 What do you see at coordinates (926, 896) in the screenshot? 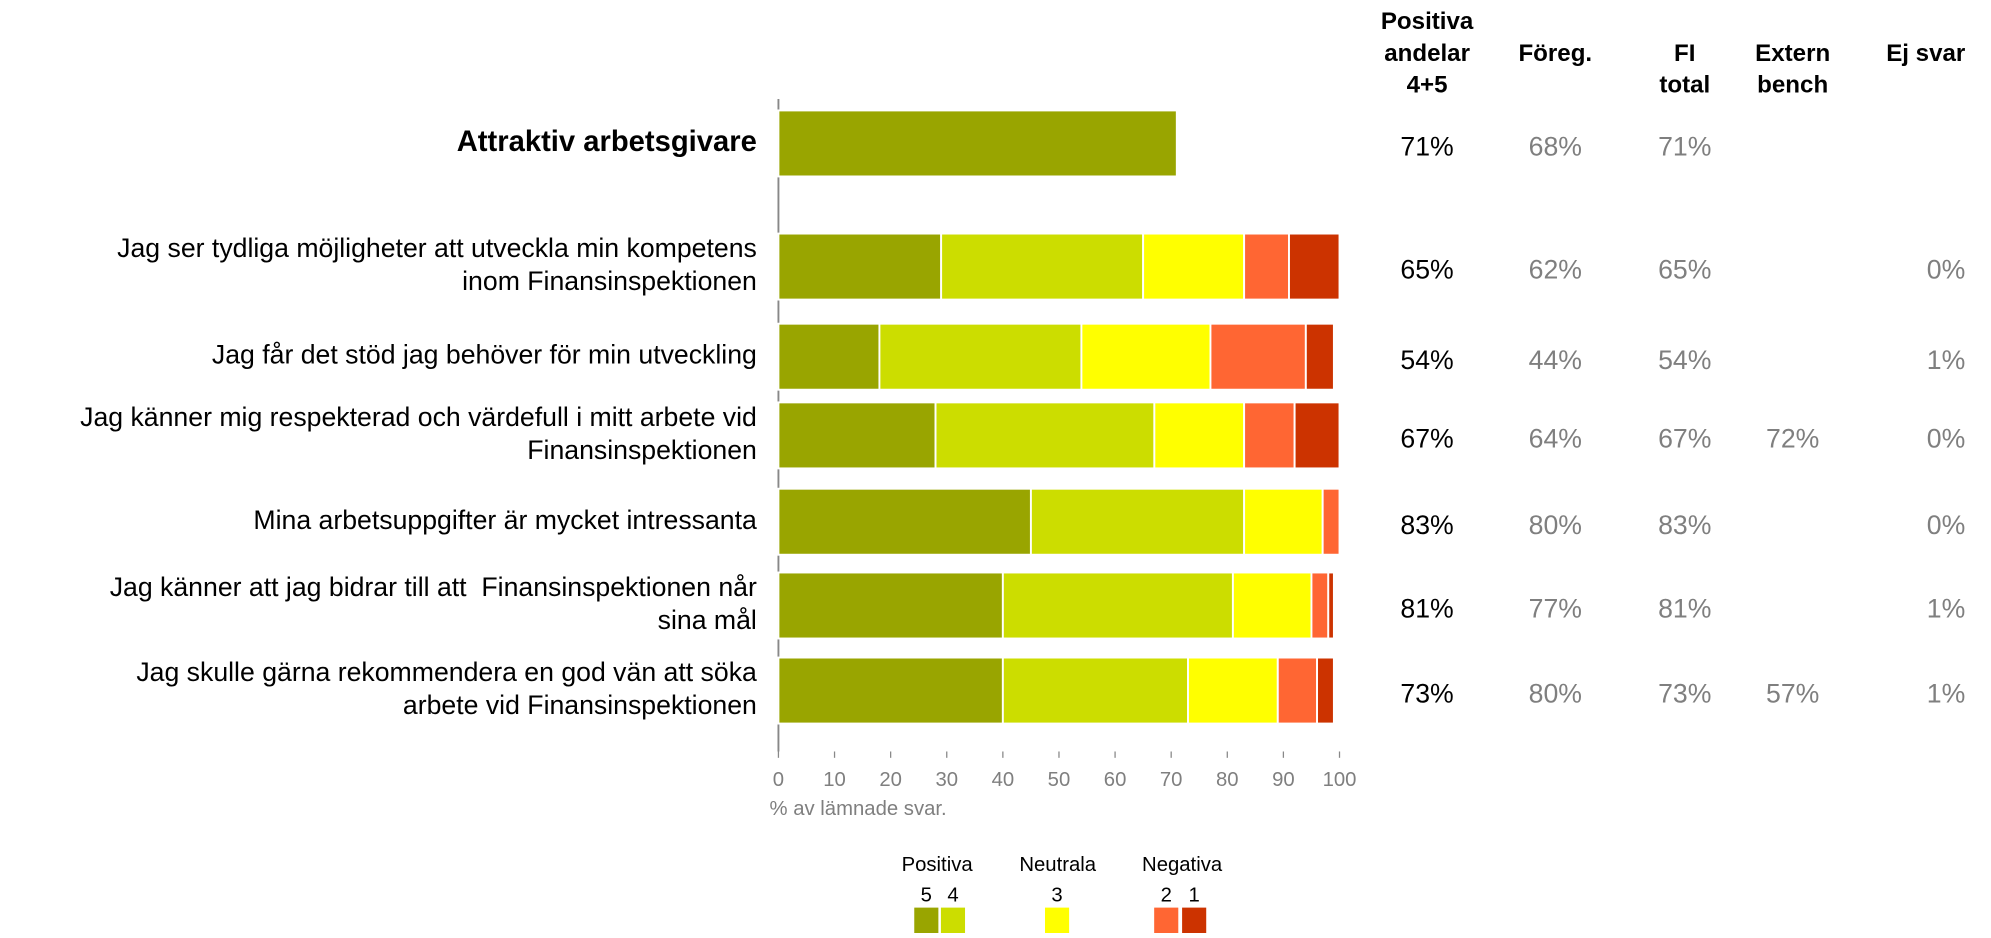
I see `legend-label: 5` at bounding box center [926, 896].